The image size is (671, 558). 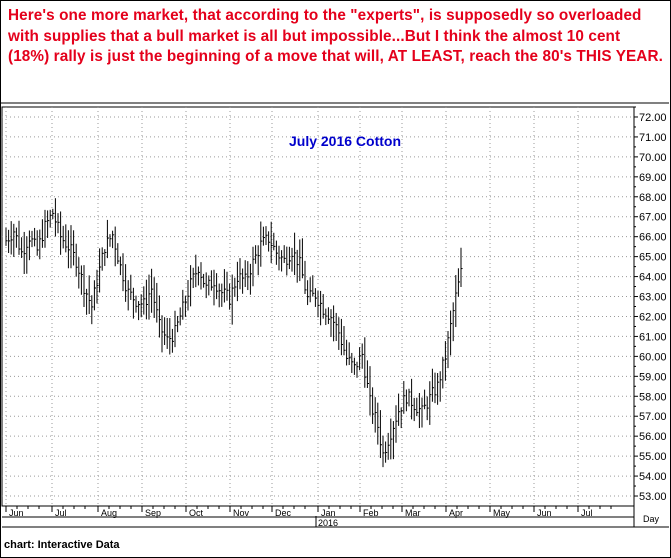 I want to click on x-unit-label: Day, so click(x=651, y=519).